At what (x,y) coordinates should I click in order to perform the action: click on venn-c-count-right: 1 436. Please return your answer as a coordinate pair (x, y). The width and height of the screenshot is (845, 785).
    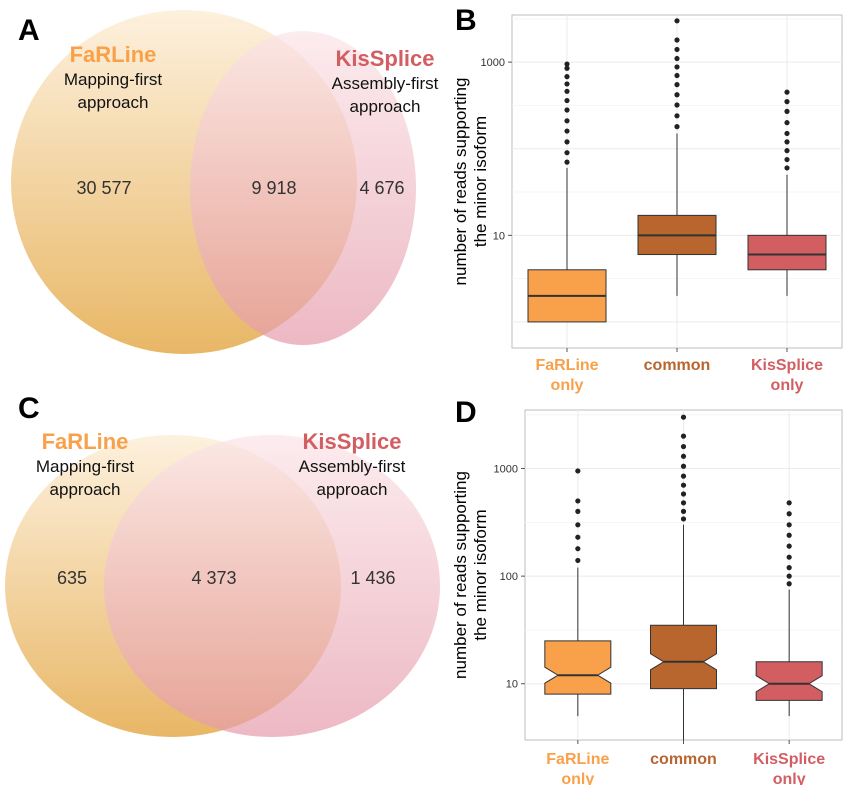
    Looking at the image, I should click on (372, 578).